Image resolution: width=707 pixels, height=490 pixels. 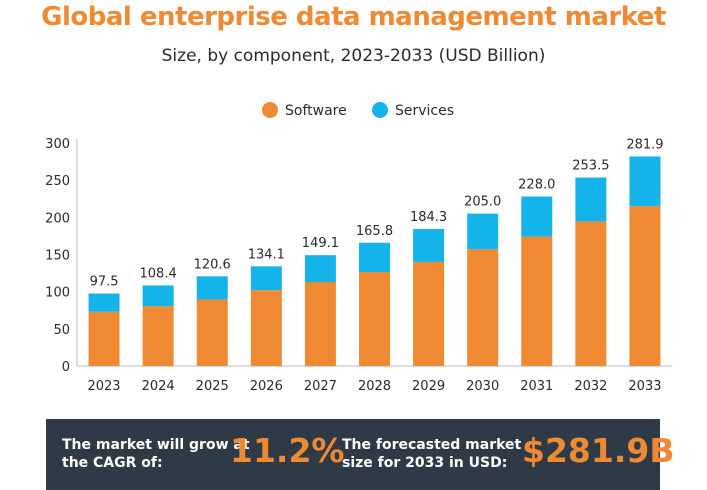 What do you see at coordinates (212, 386) in the screenshot?
I see `x-tick-label-2025: 2025` at bounding box center [212, 386].